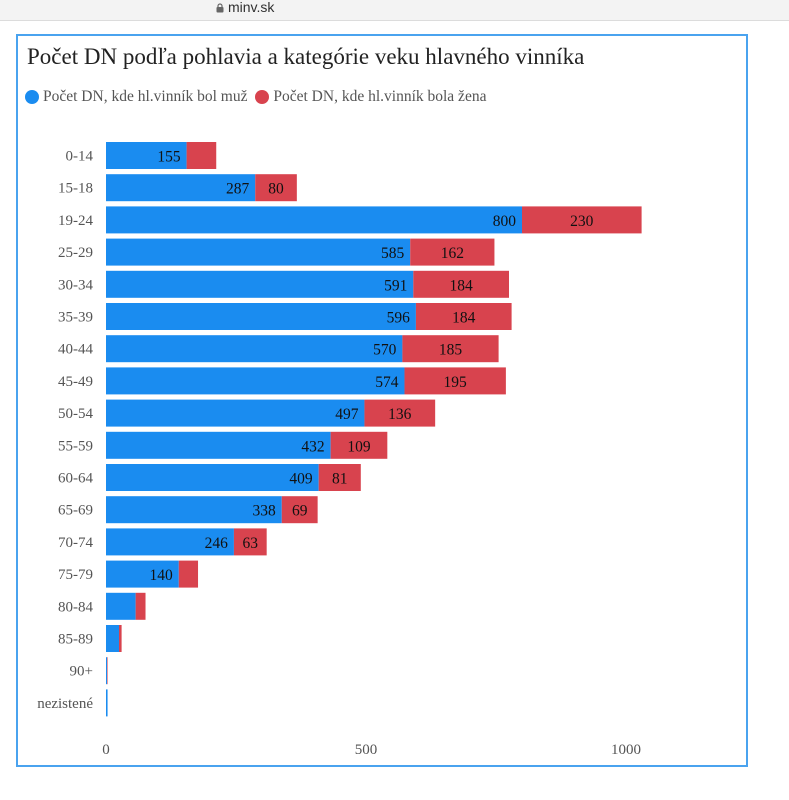 The width and height of the screenshot is (789, 800). Describe the element at coordinates (75, 607) in the screenshot. I see `category-label: 80-84` at that location.